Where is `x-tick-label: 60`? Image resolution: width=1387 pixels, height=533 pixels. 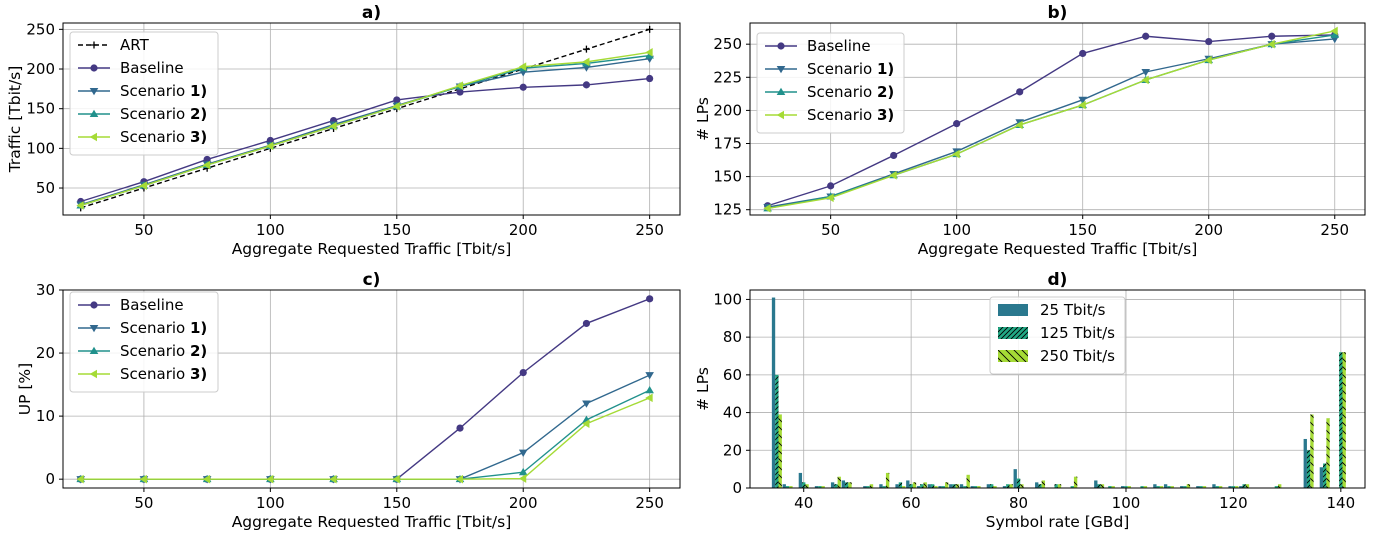 x-tick-label: 60 is located at coordinates (911, 503).